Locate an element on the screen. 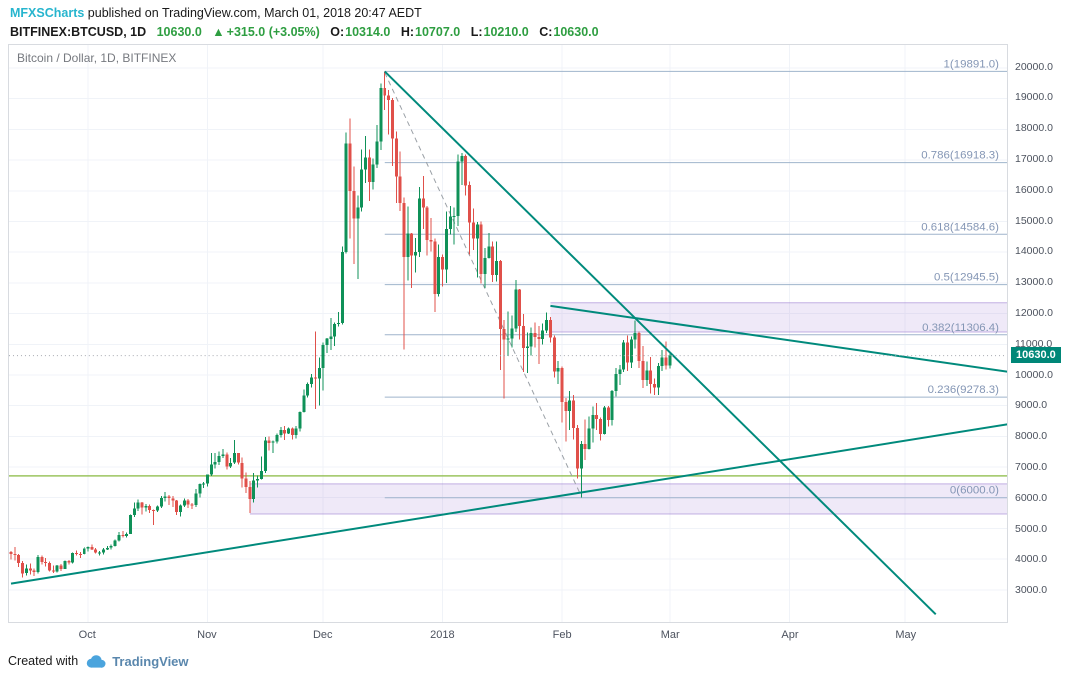 This screenshot has width=1067, height=677. dashed-decline-line is located at coordinates (483, 284).